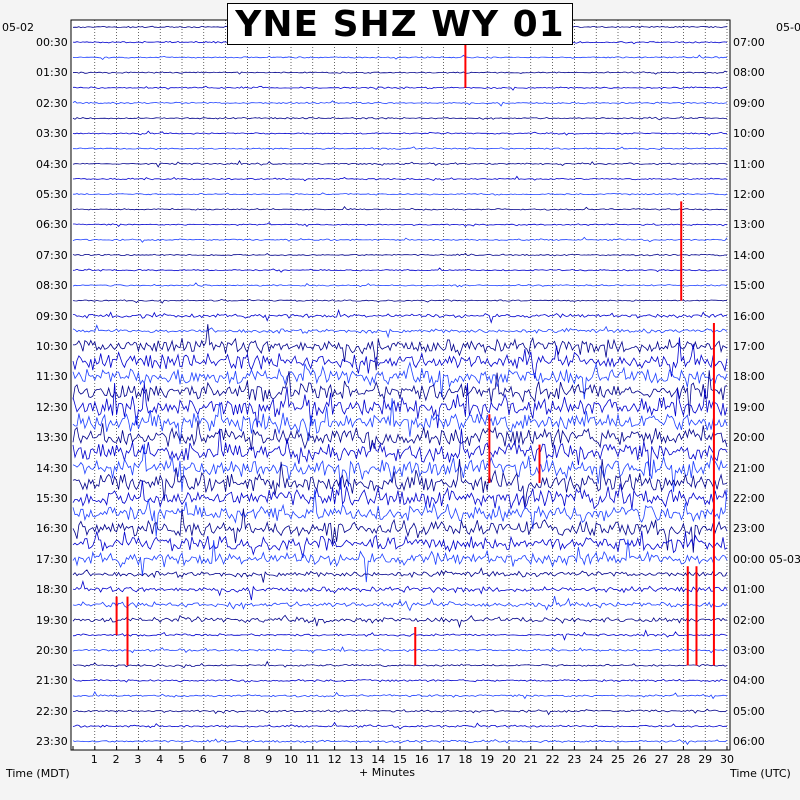 Image resolution: width=800 pixels, height=800 pixels. I want to click on left-hour-label: 08:30, so click(52, 286).